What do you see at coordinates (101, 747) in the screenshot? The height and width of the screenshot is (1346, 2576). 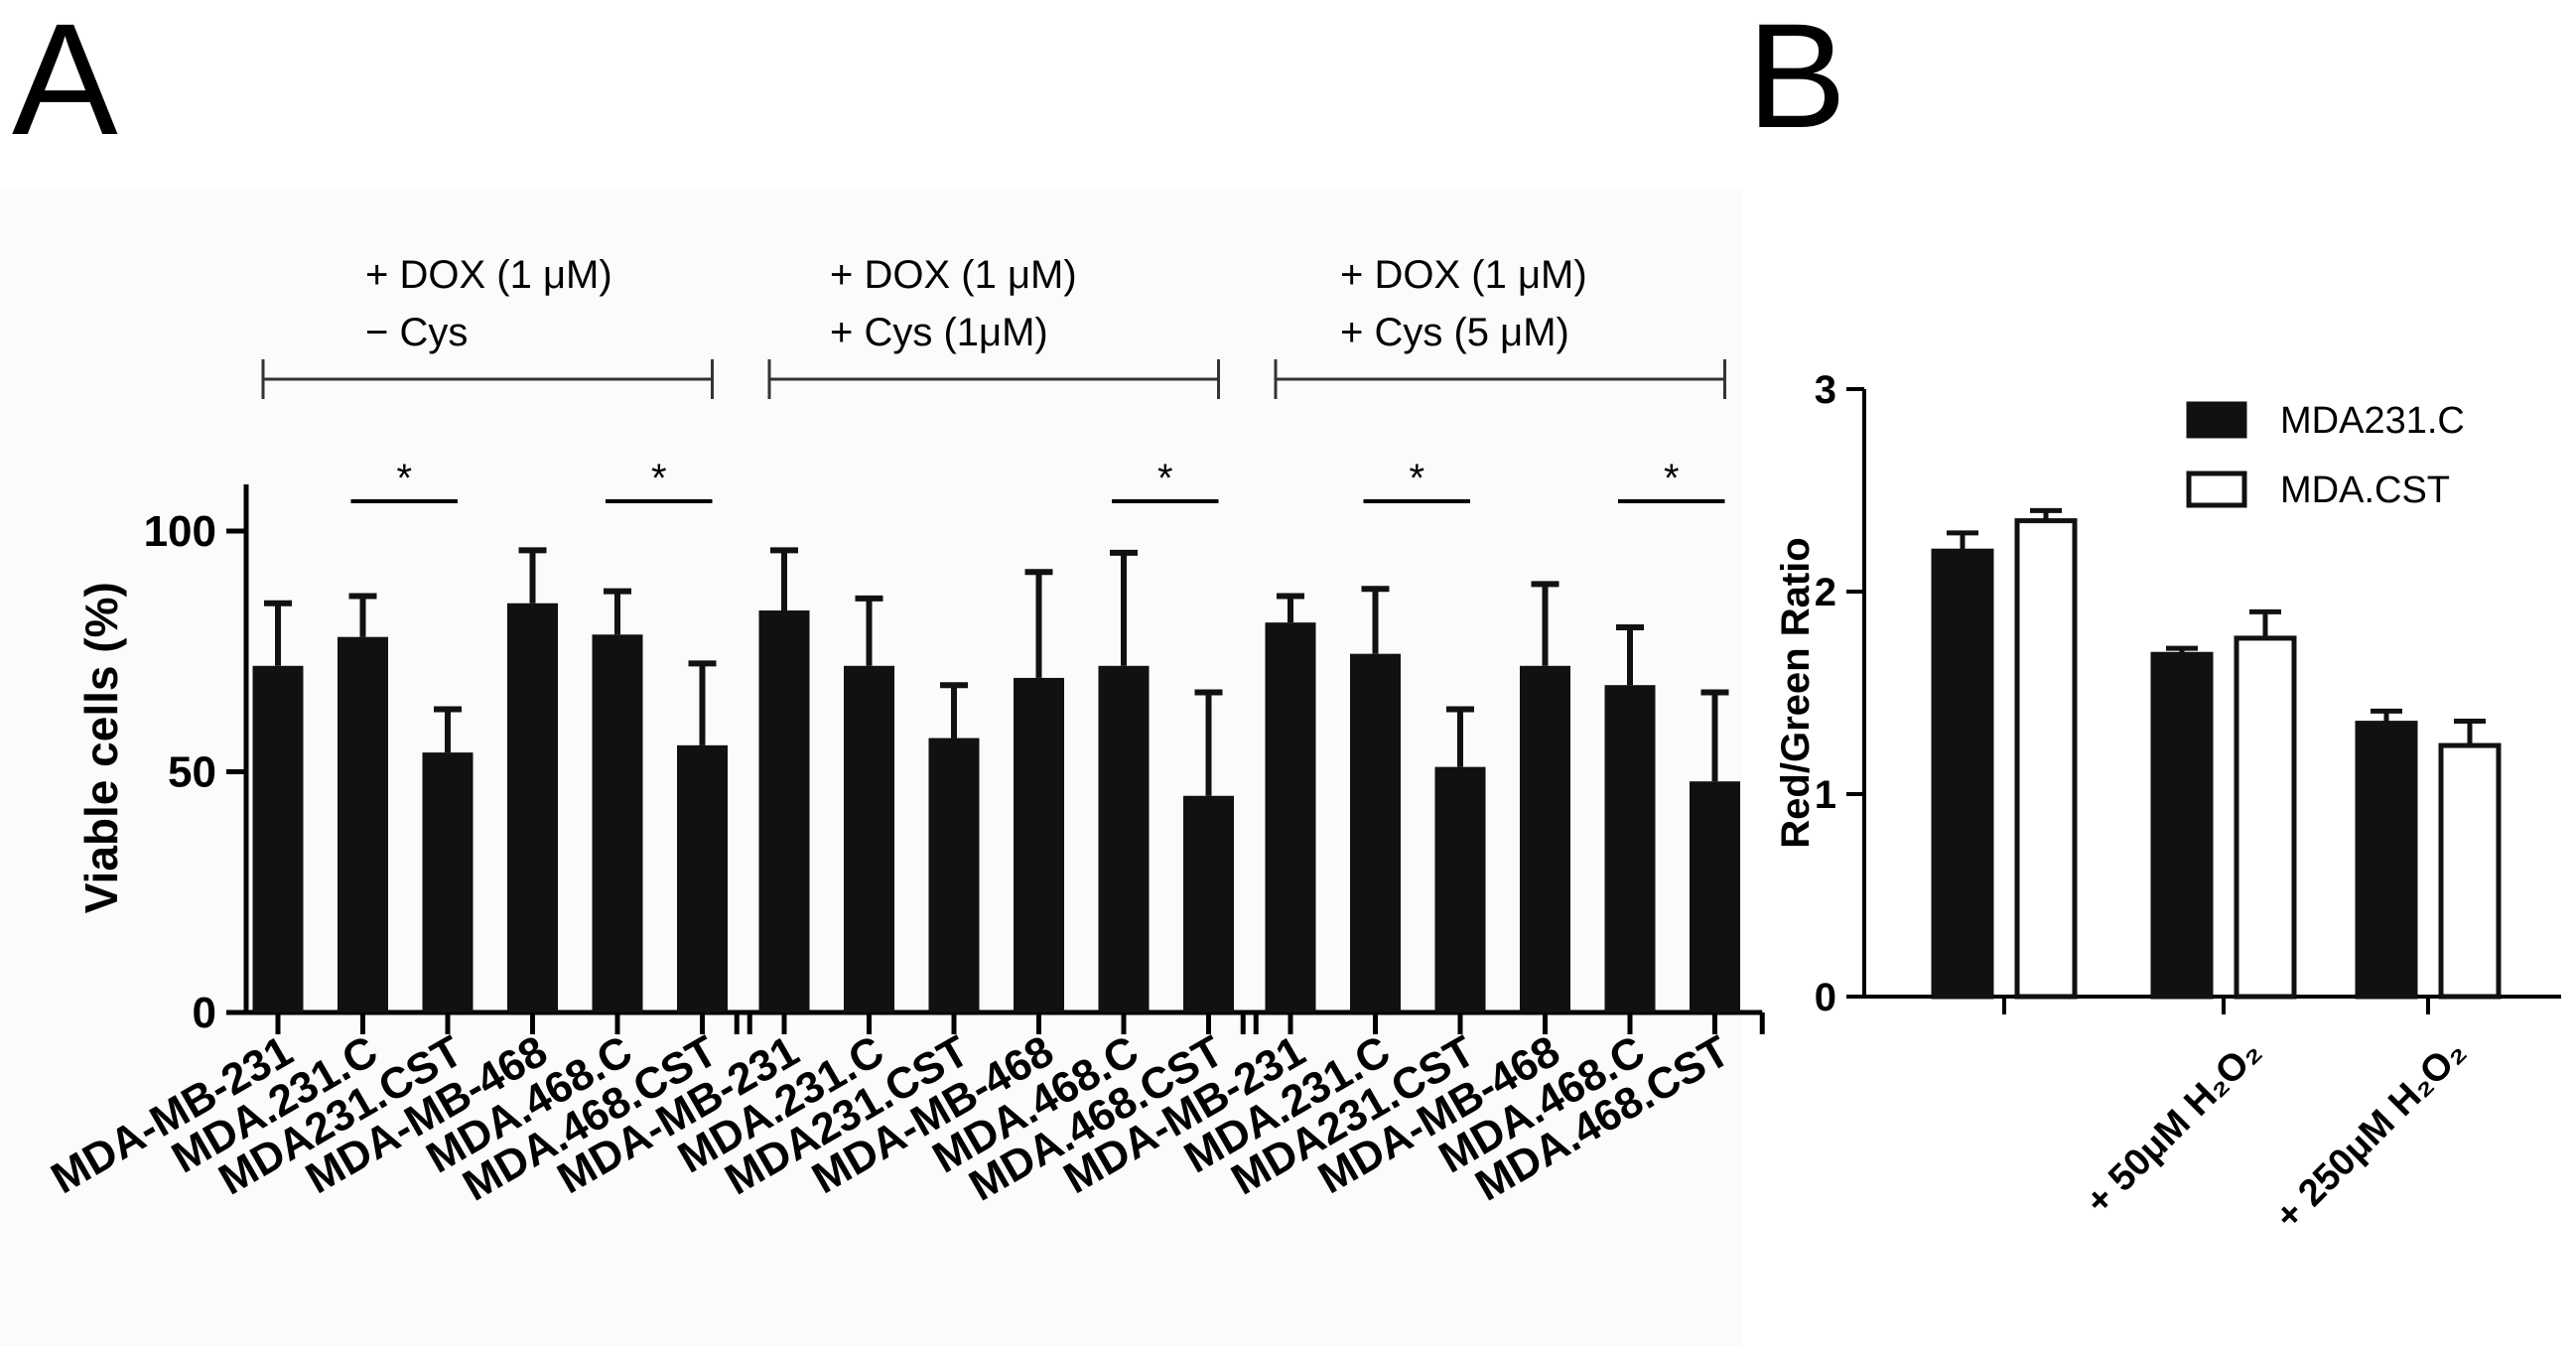 I see `y-axis-label: Viable cells (%)` at bounding box center [101, 747].